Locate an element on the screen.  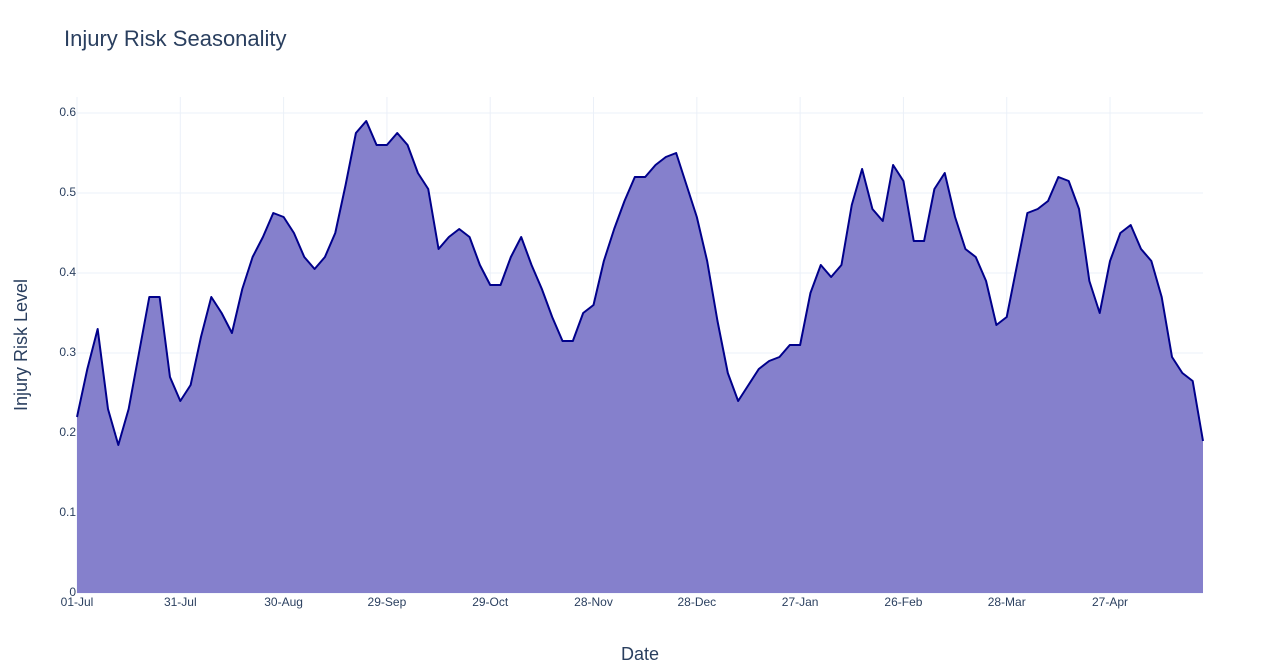
x-tick-label: 01-Jul is located at coordinates (77, 602).